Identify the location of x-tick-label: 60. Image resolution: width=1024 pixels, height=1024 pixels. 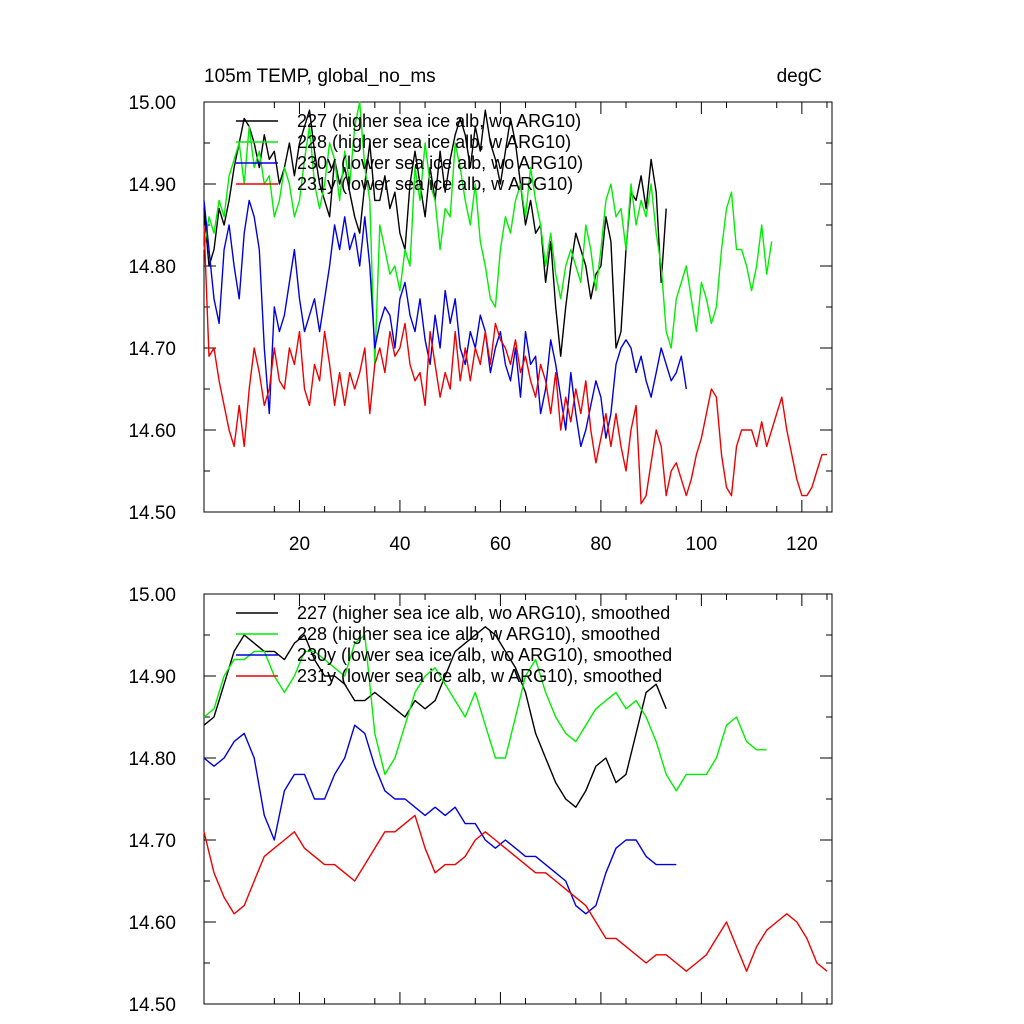
(500, 544).